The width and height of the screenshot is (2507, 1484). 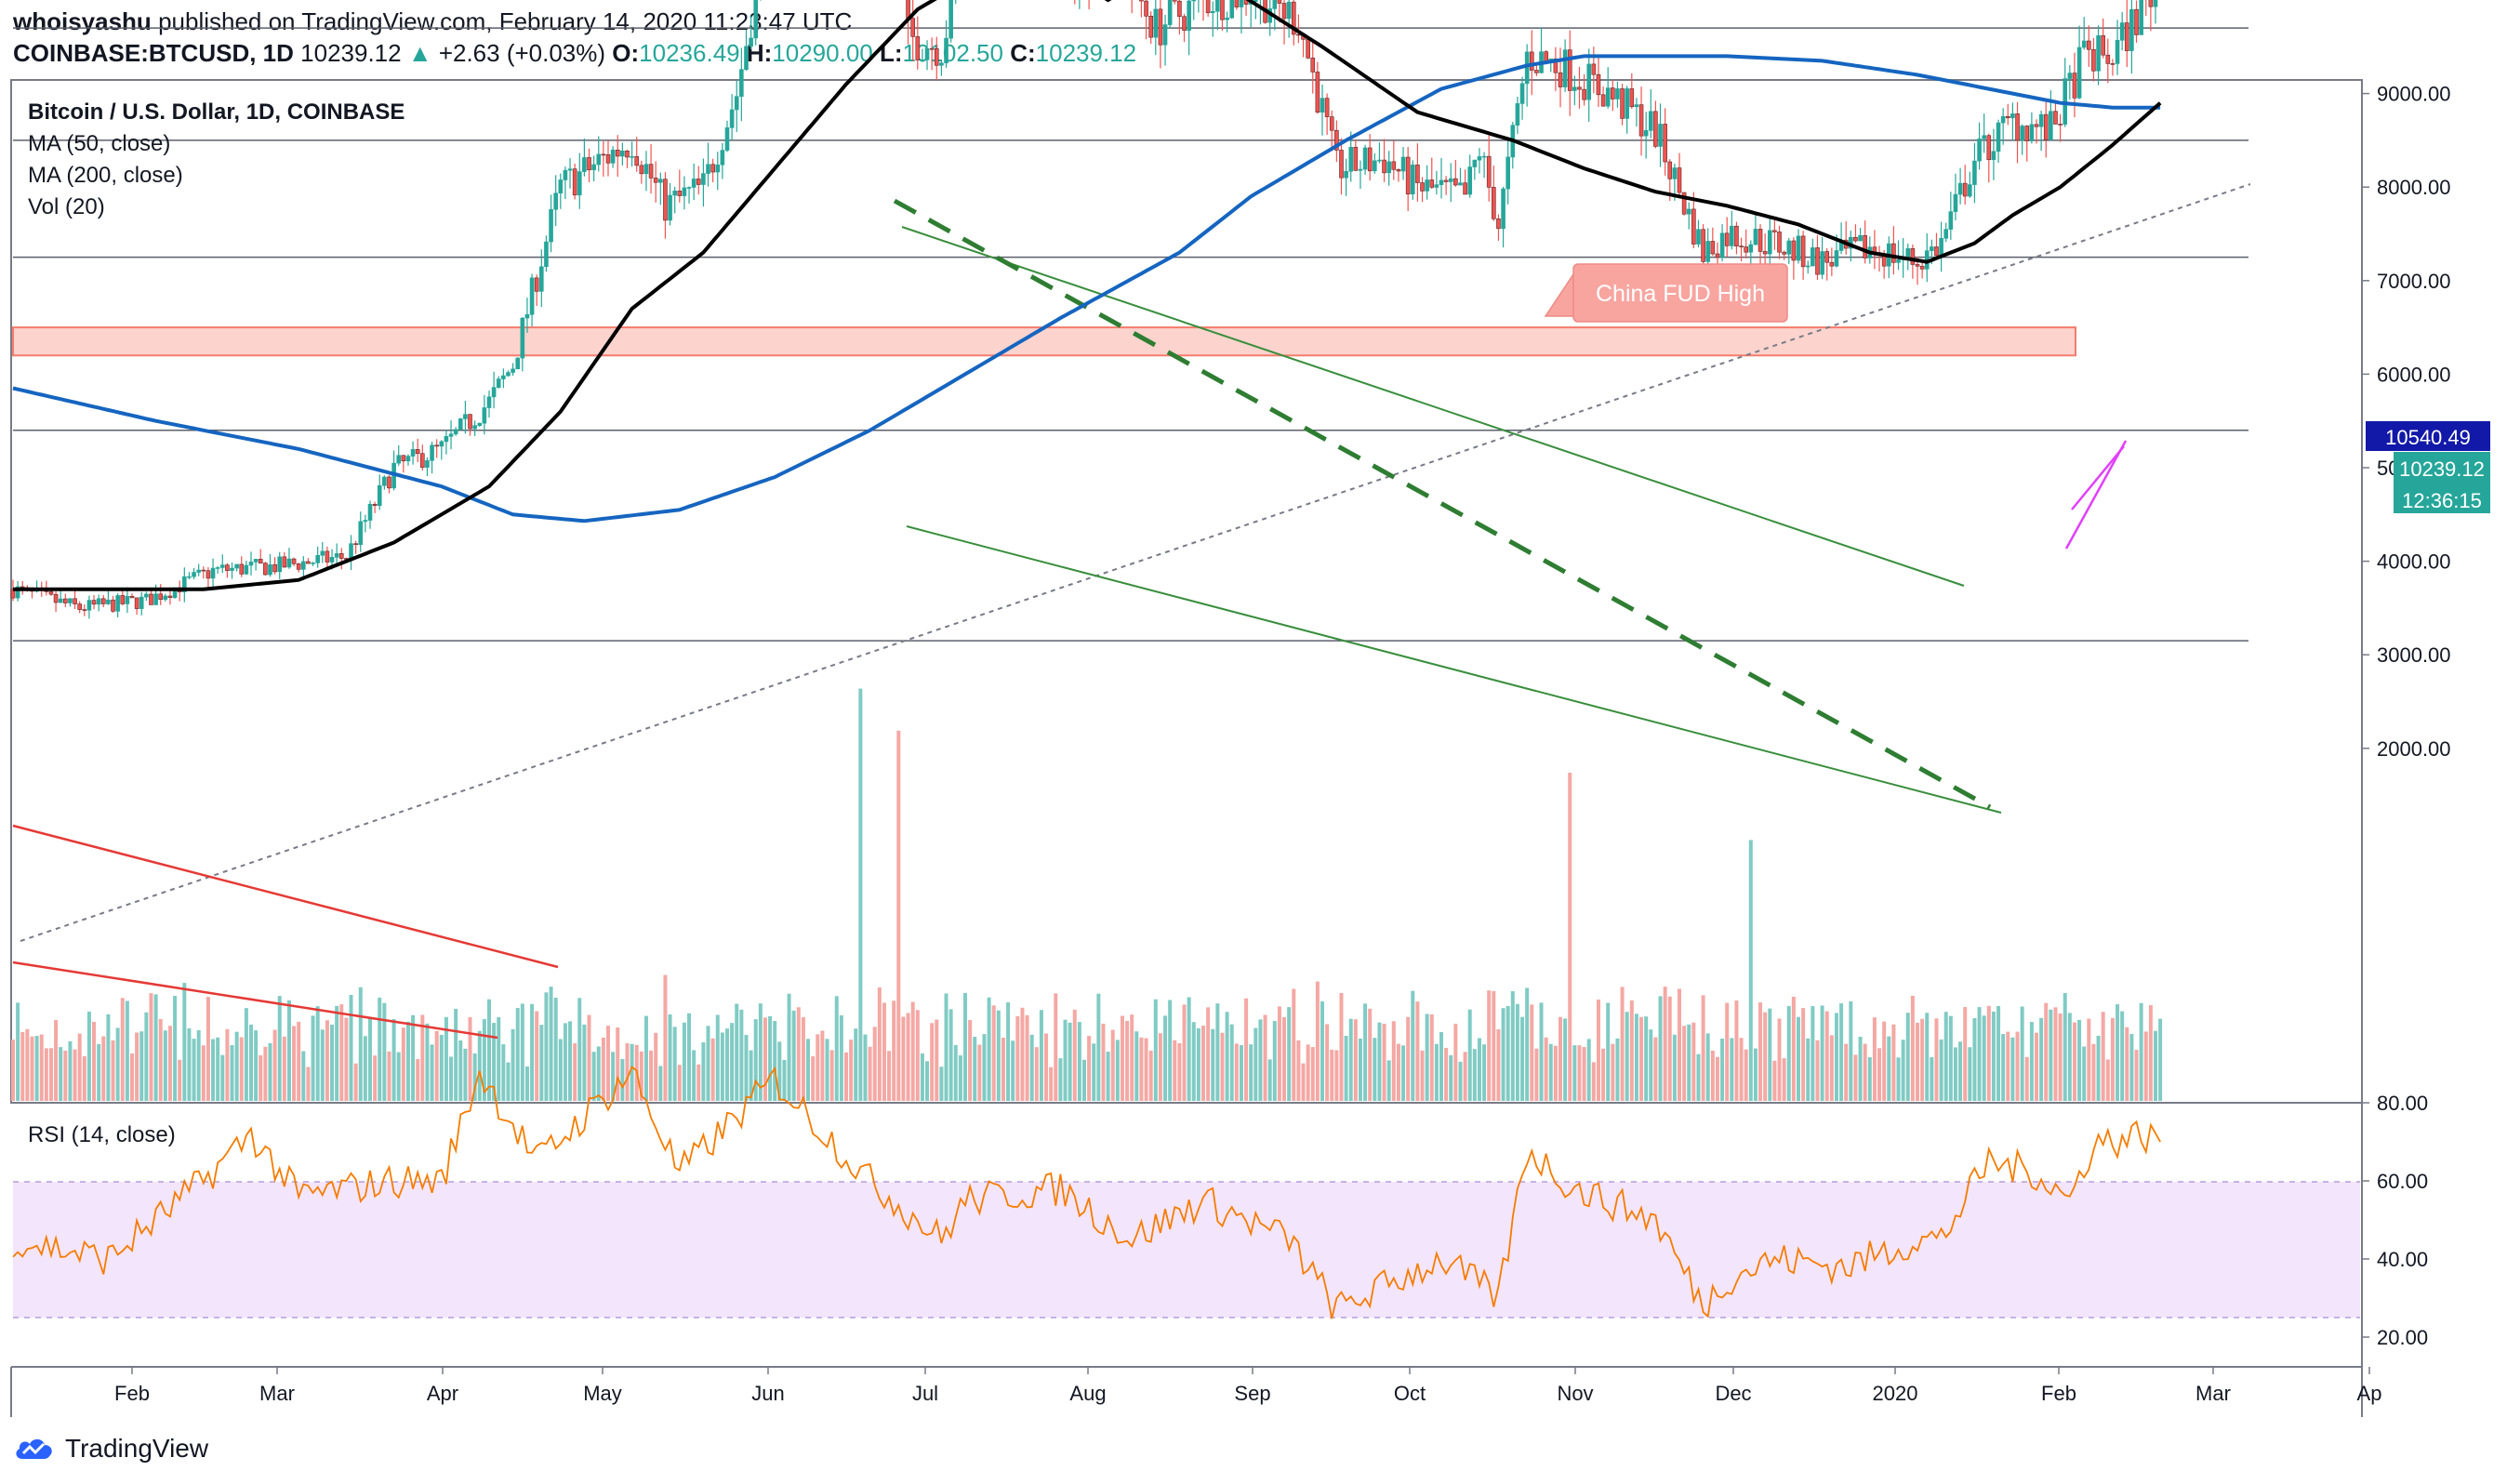 I want to click on red-trendline-lower, so click(x=255, y=1001).